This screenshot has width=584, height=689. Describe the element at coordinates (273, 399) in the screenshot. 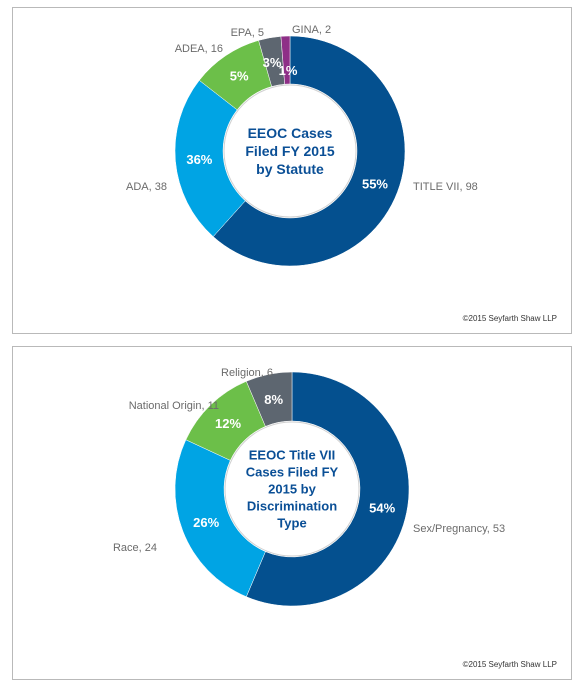

I see `slice-percent-label: 8%` at that location.